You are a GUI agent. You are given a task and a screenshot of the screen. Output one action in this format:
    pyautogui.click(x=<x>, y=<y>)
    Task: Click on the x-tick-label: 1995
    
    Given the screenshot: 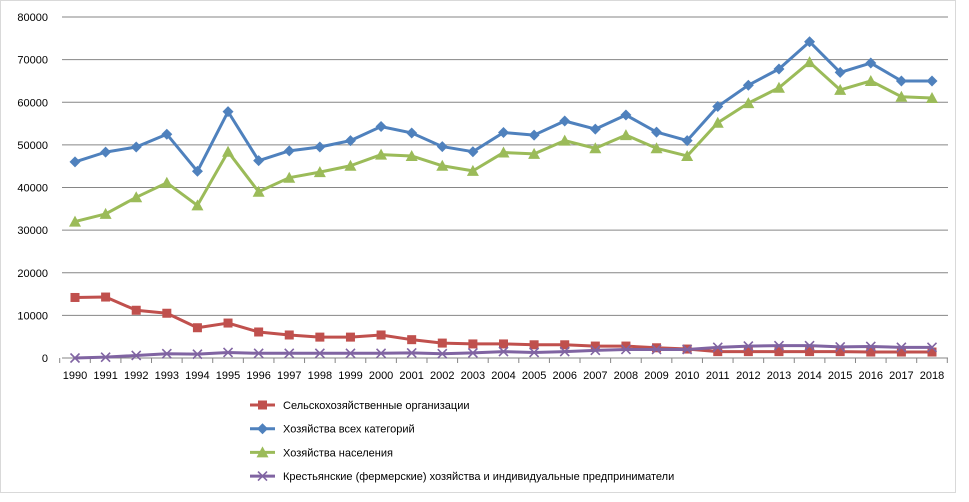 What is the action you would take?
    pyautogui.click(x=228, y=376)
    